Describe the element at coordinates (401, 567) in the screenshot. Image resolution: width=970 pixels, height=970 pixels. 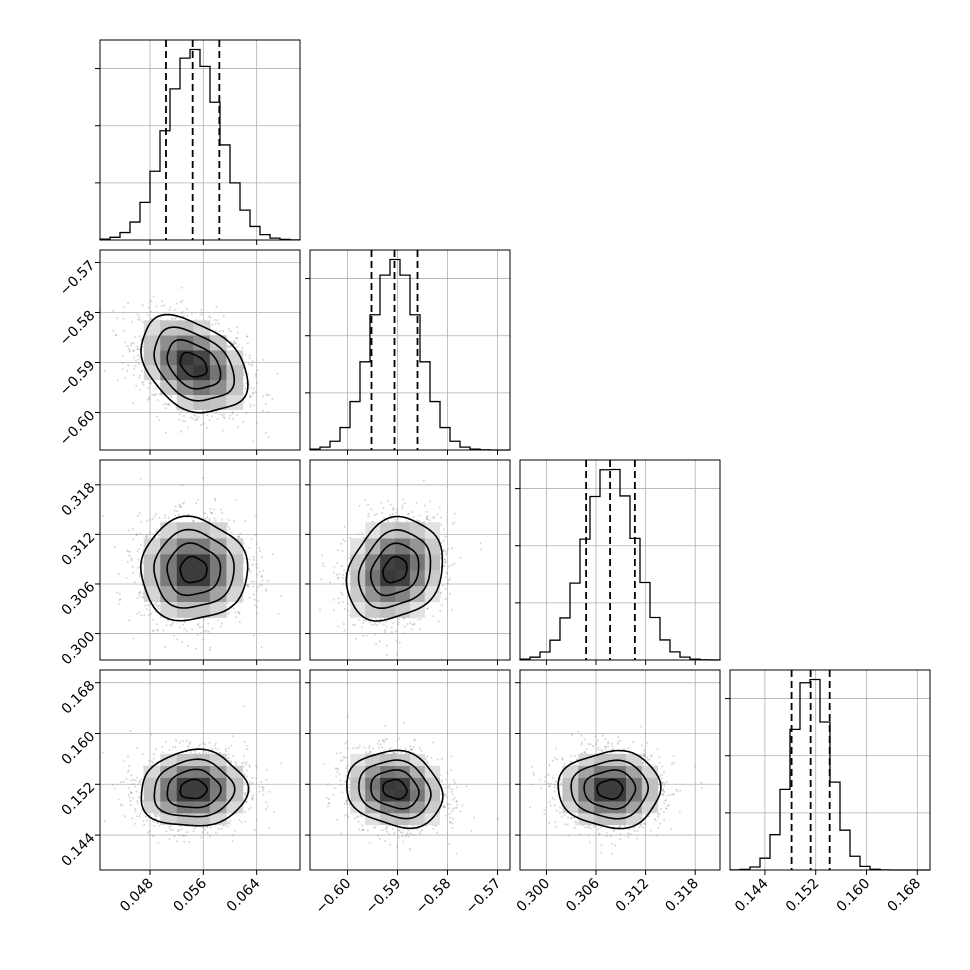
I see `density-layer` at that location.